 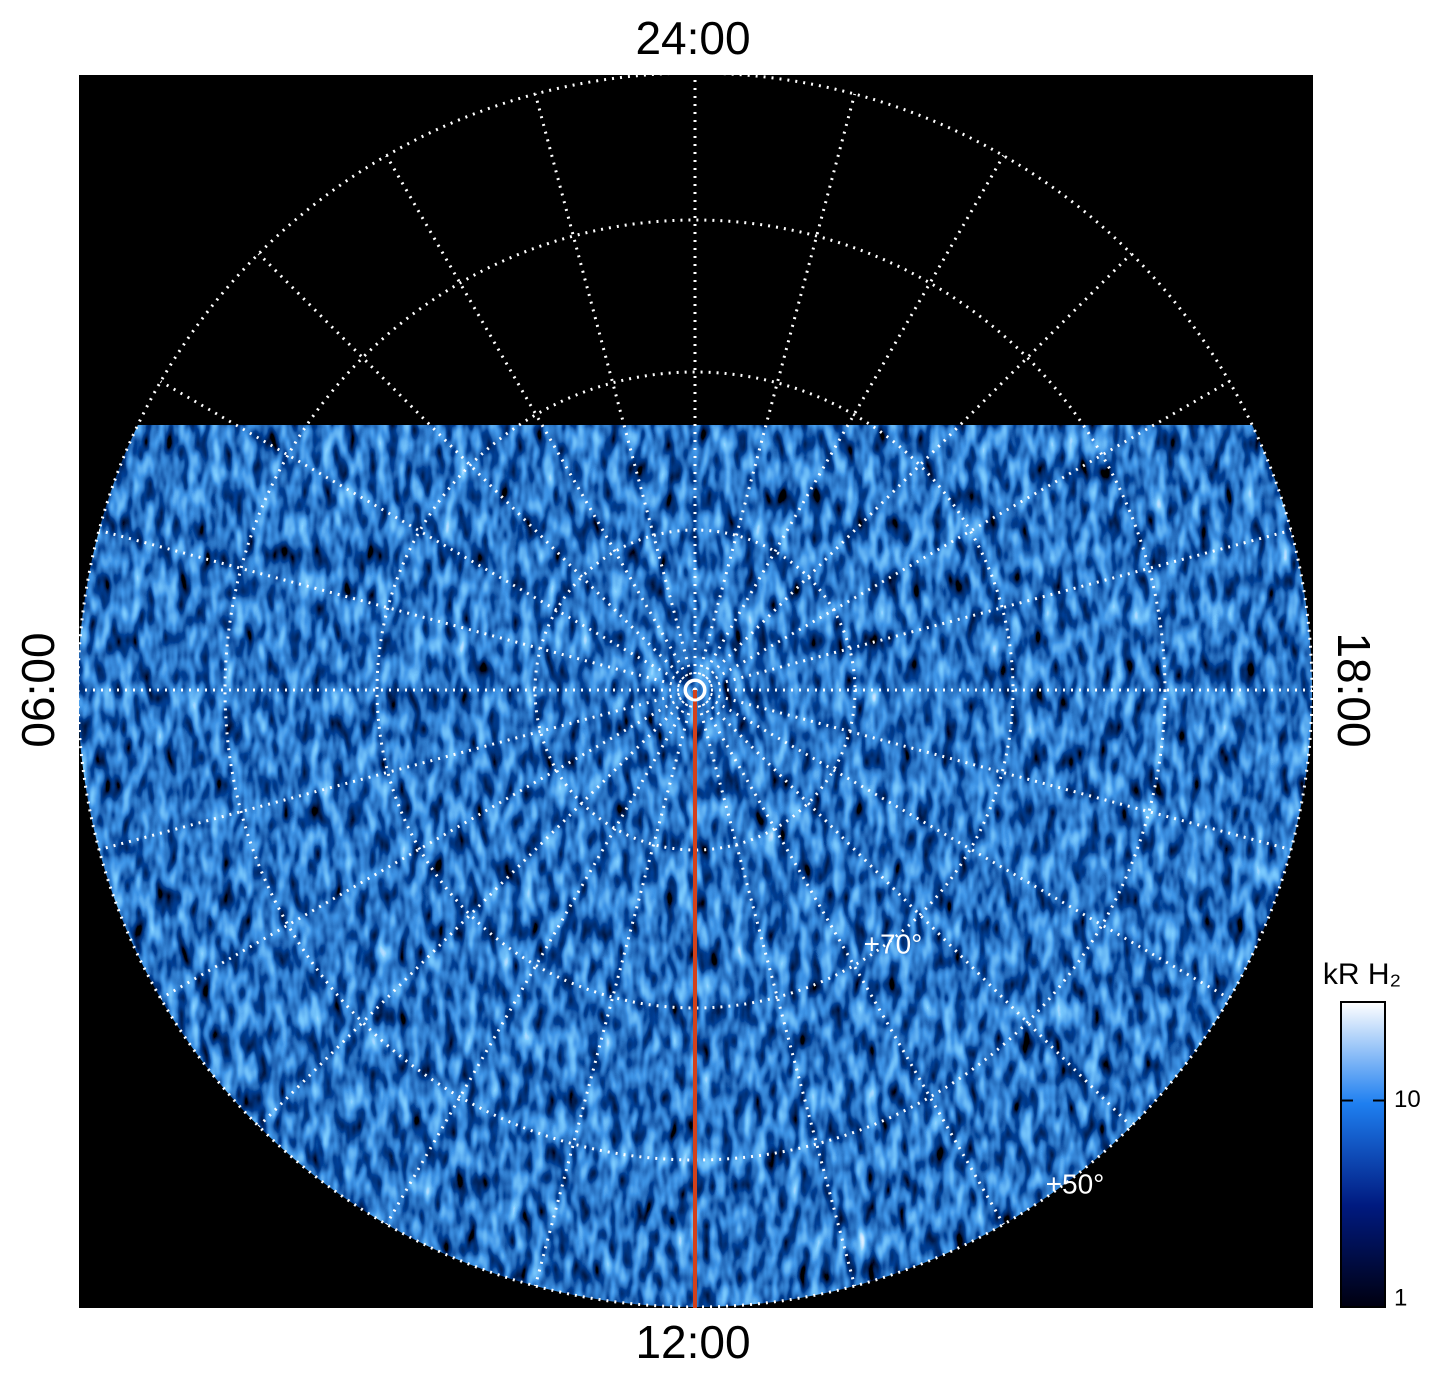 I want to click on pole-marker, so click(x=695, y=690).